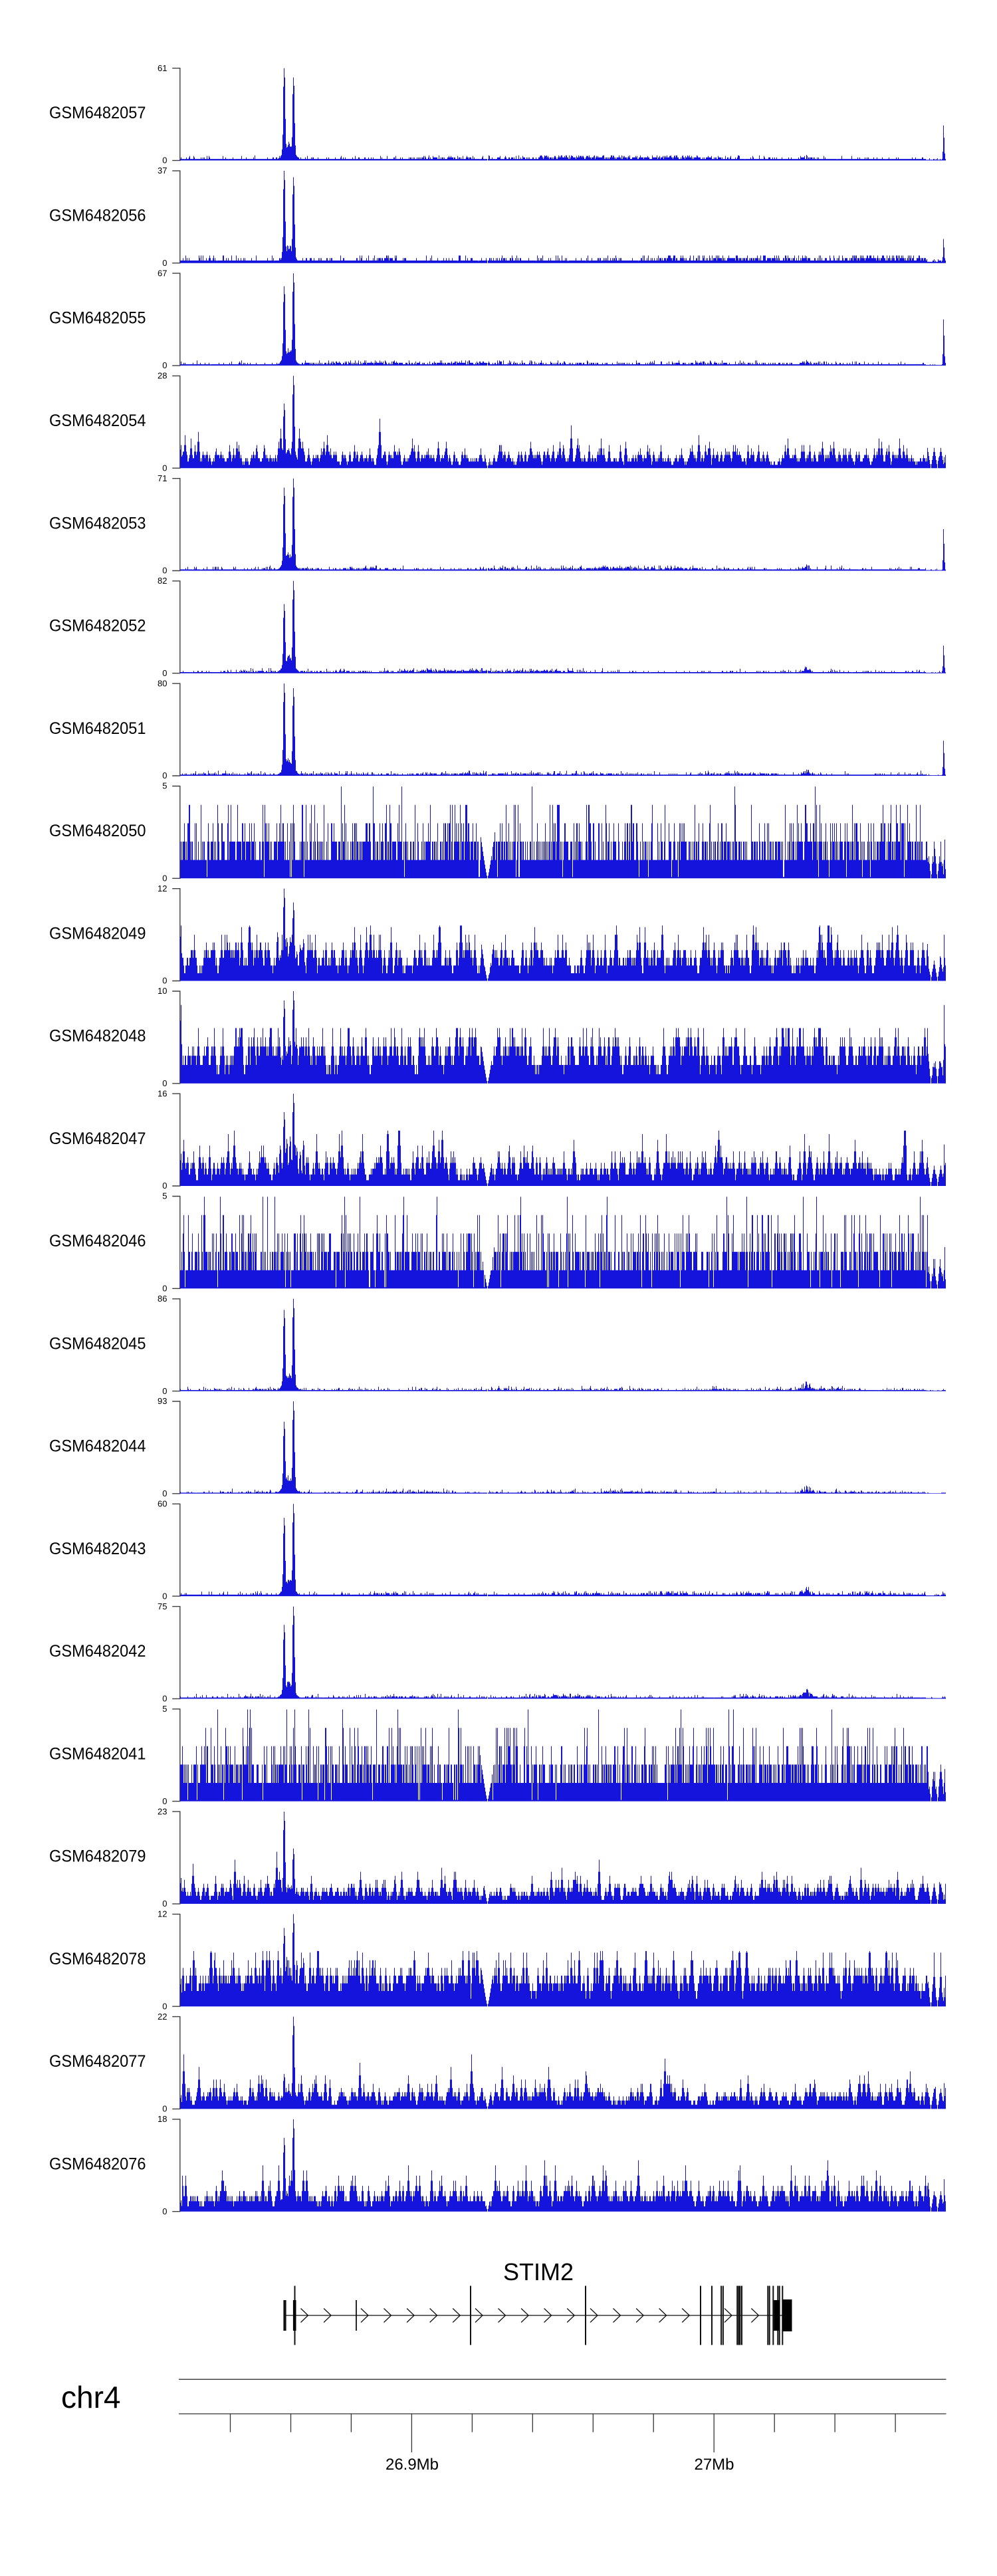  I want to click on svg-text: 26.9Mb, so click(412, 2465).